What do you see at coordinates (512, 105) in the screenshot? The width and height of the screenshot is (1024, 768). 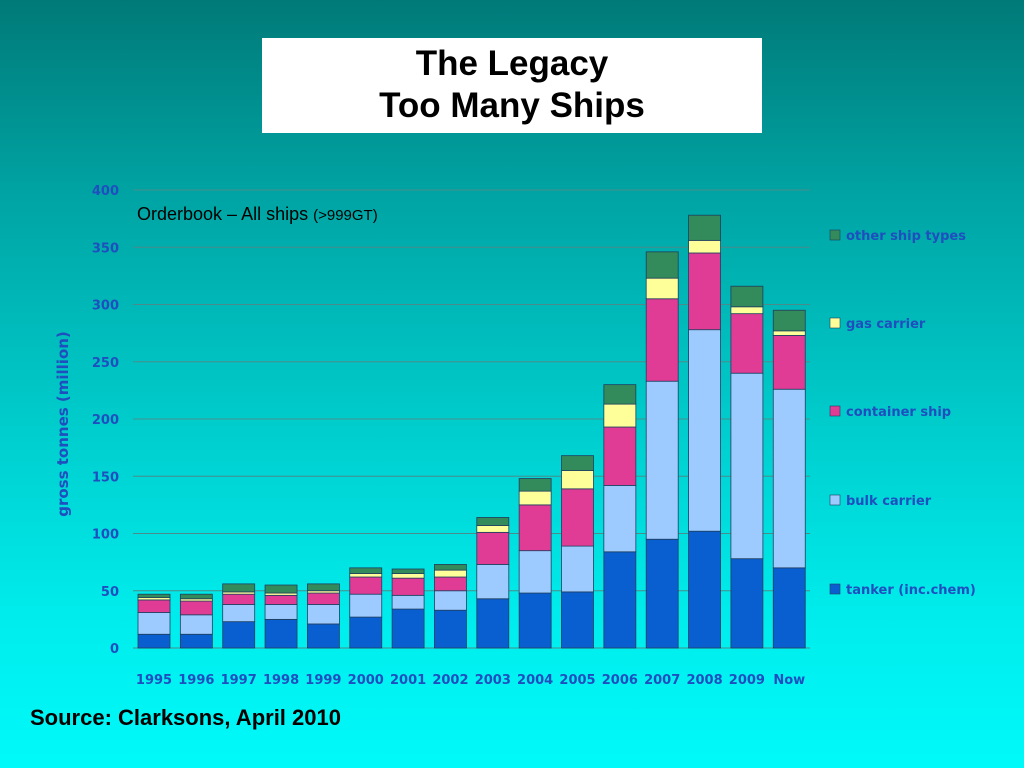 I see `title-line-2: Too Many Ships` at bounding box center [512, 105].